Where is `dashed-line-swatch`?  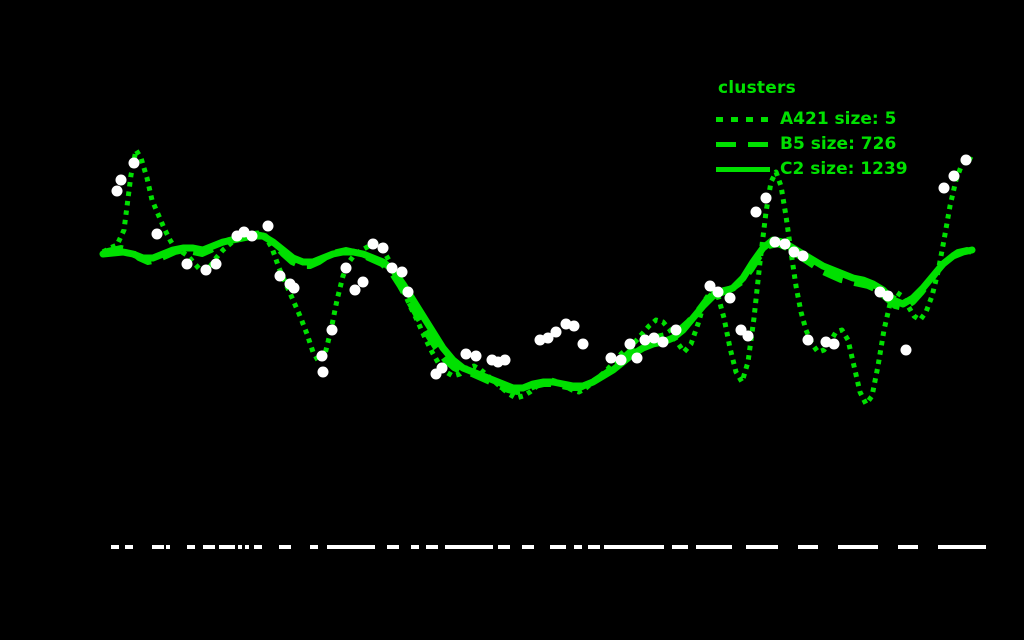
dashed-line-swatch is located at coordinates (743, 144).